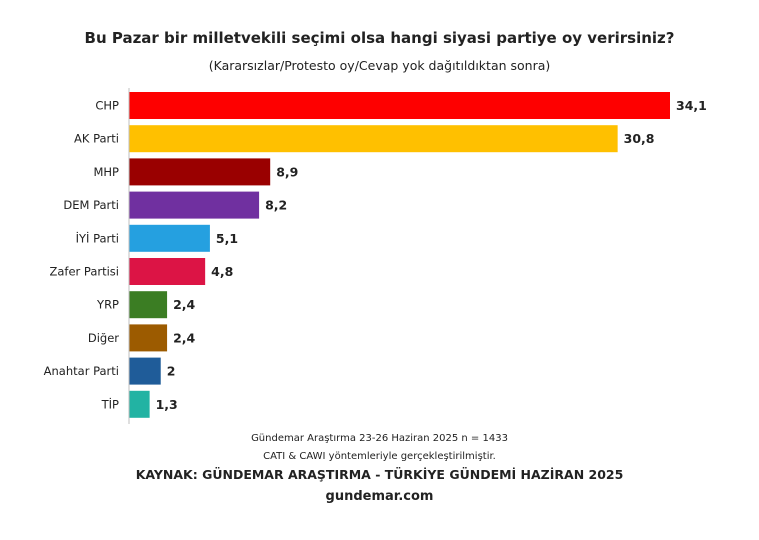 The width and height of the screenshot is (759, 540). Describe the element at coordinates (97, 237) in the screenshot. I see `category-label: İYİ Parti` at that location.